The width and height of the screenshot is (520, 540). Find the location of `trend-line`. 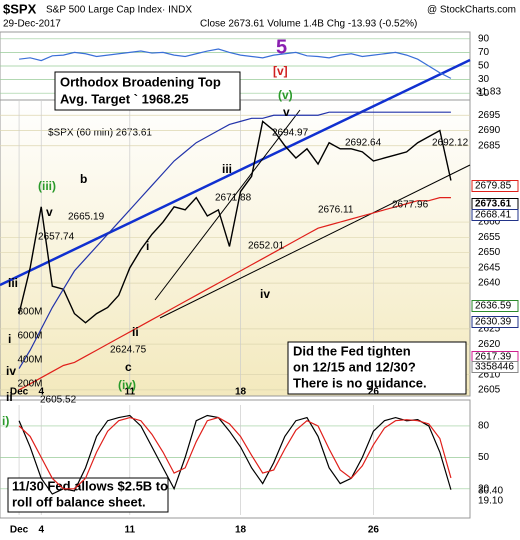

trend-line is located at coordinates (227, 205).